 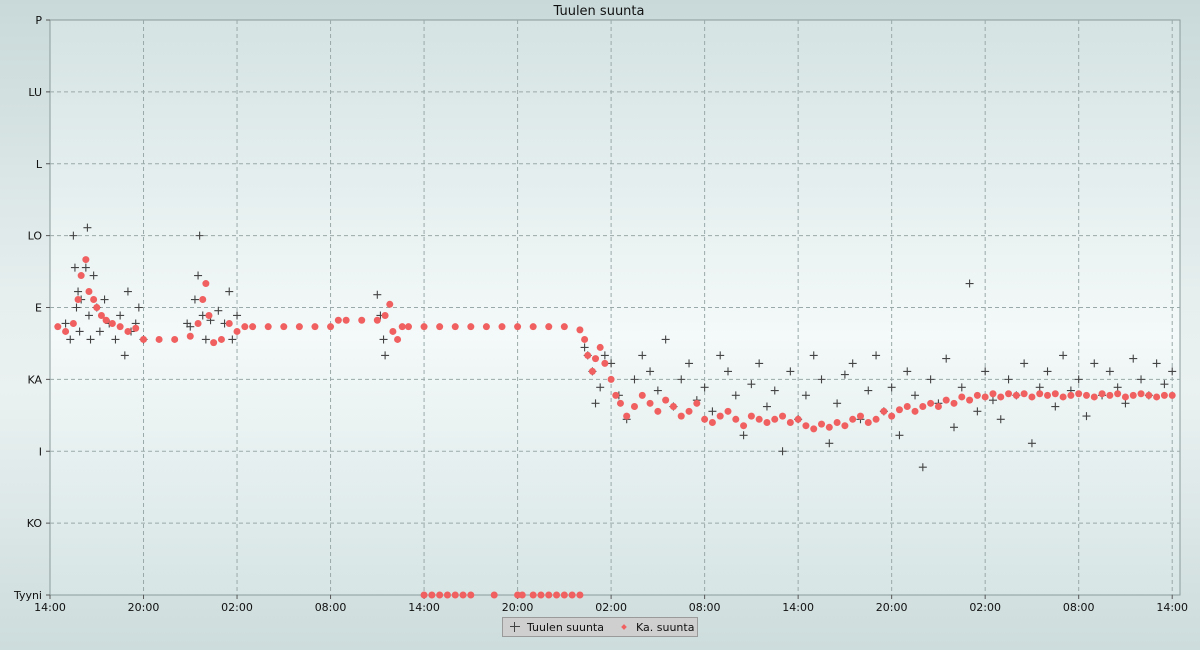 What do you see at coordinates (705, 607) in the screenshot?
I see `x-tick-label: 08:00` at bounding box center [705, 607].